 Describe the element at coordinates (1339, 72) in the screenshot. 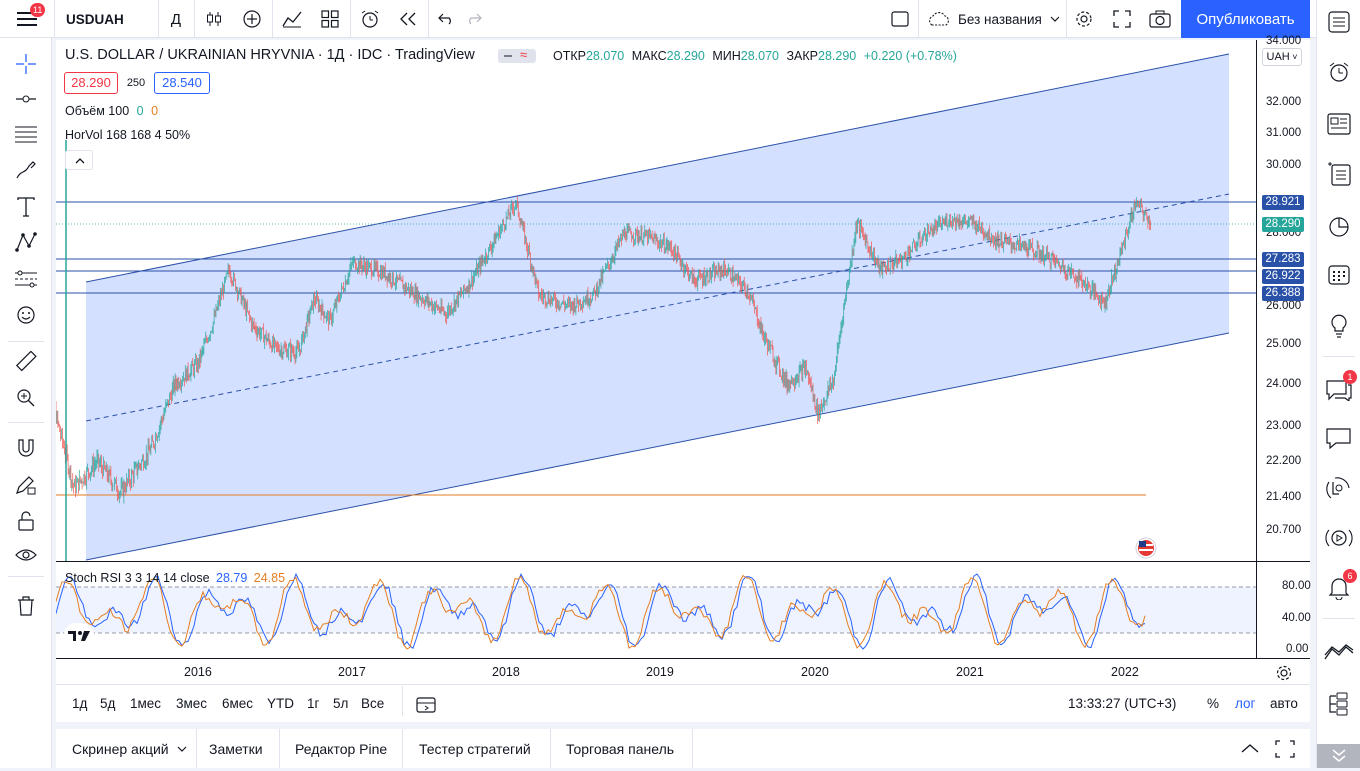

I see `alerts-button` at that location.